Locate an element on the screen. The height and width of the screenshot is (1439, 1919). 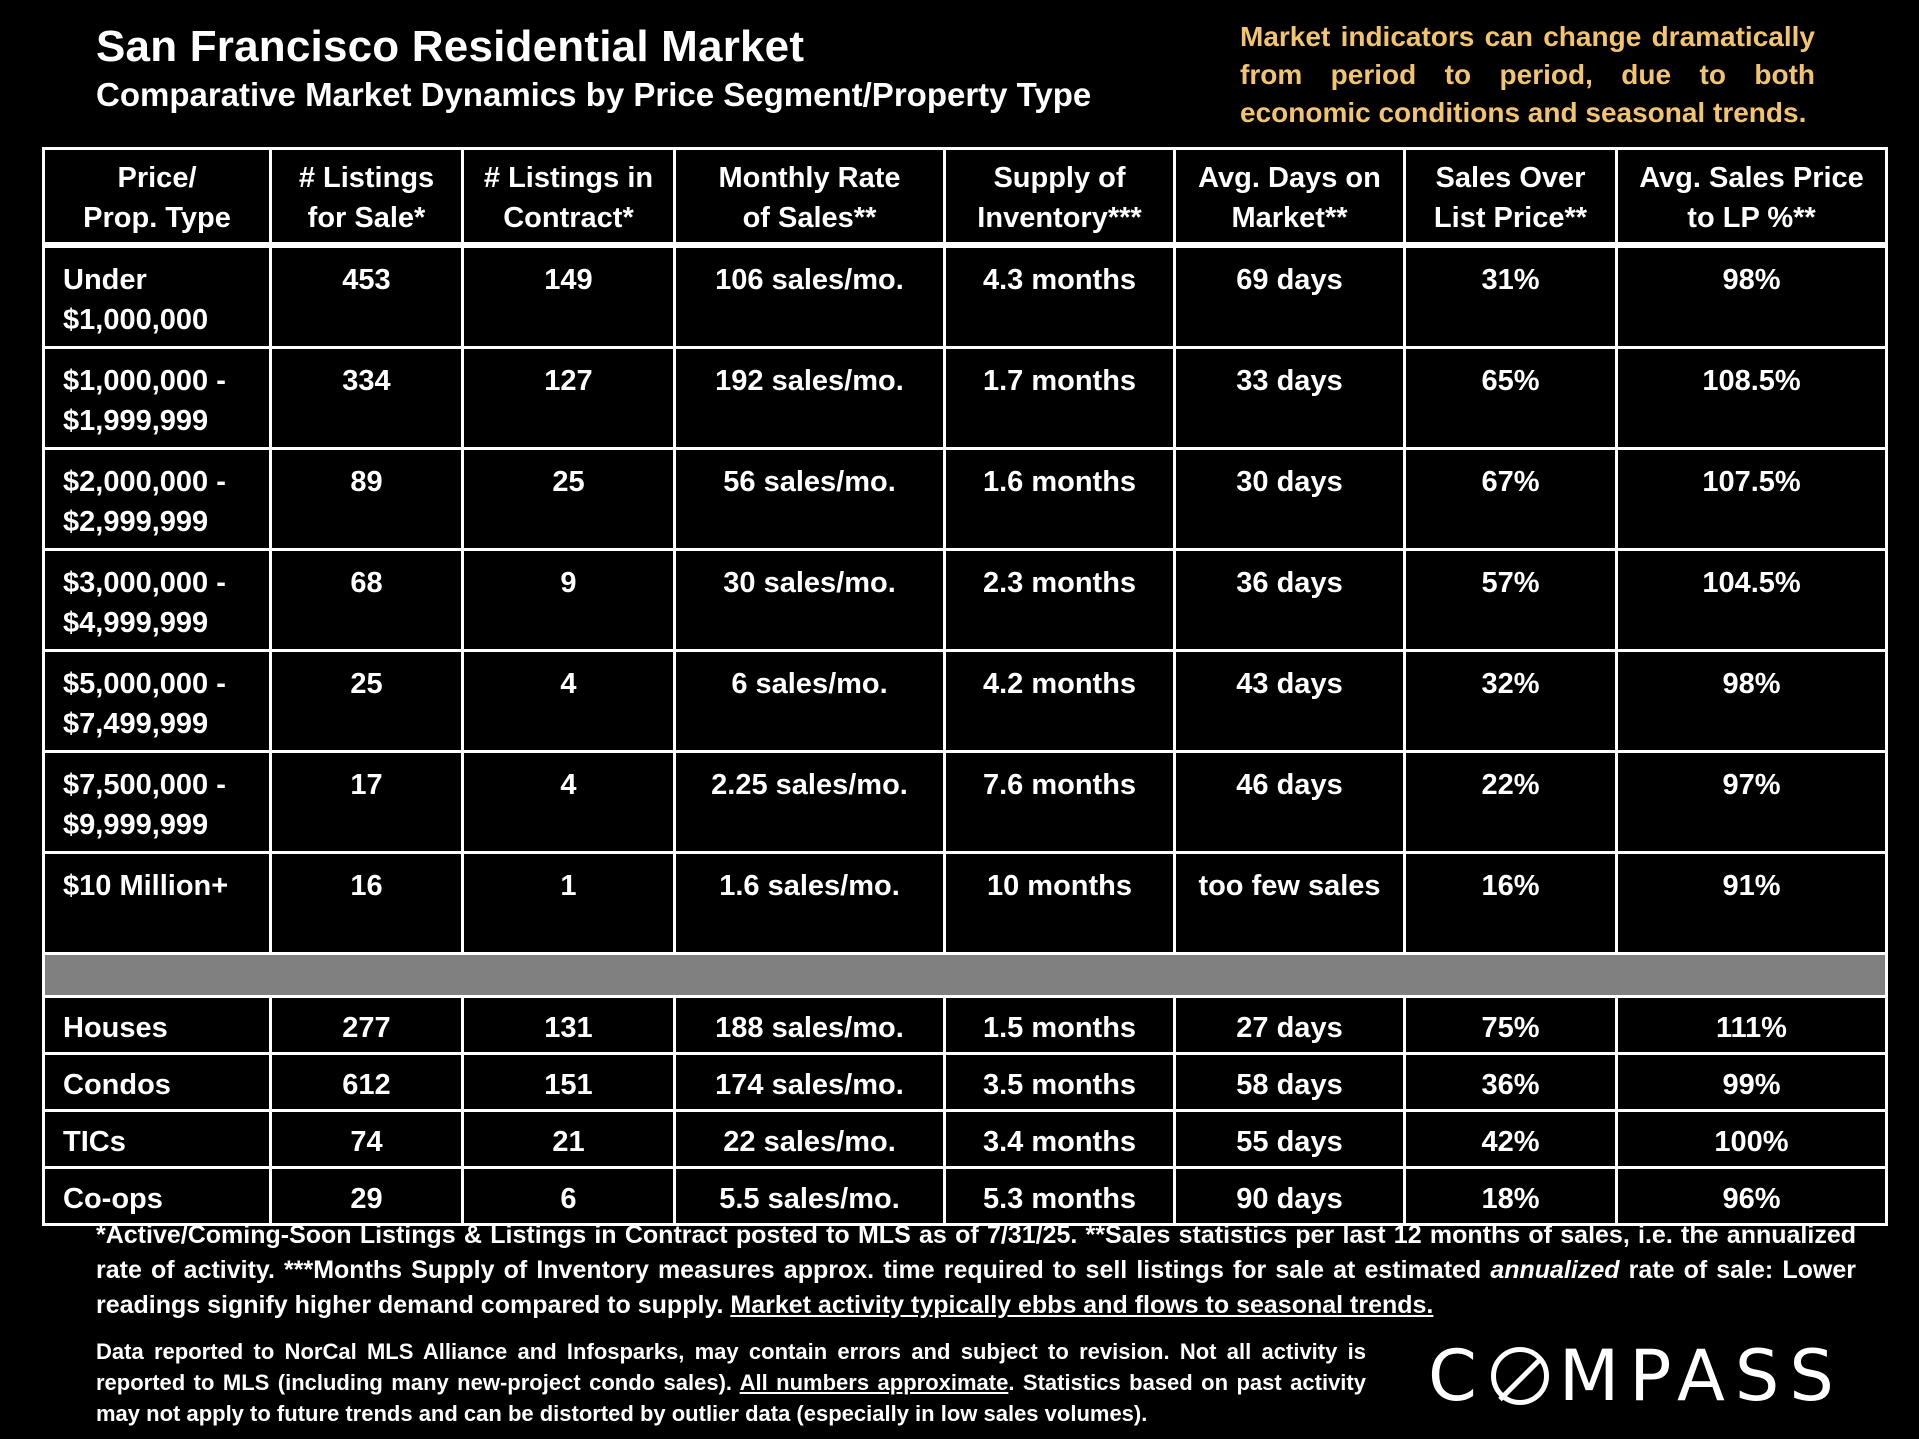
cell-rate: 174 sales/mo. is located at coordinates (809, 1082).